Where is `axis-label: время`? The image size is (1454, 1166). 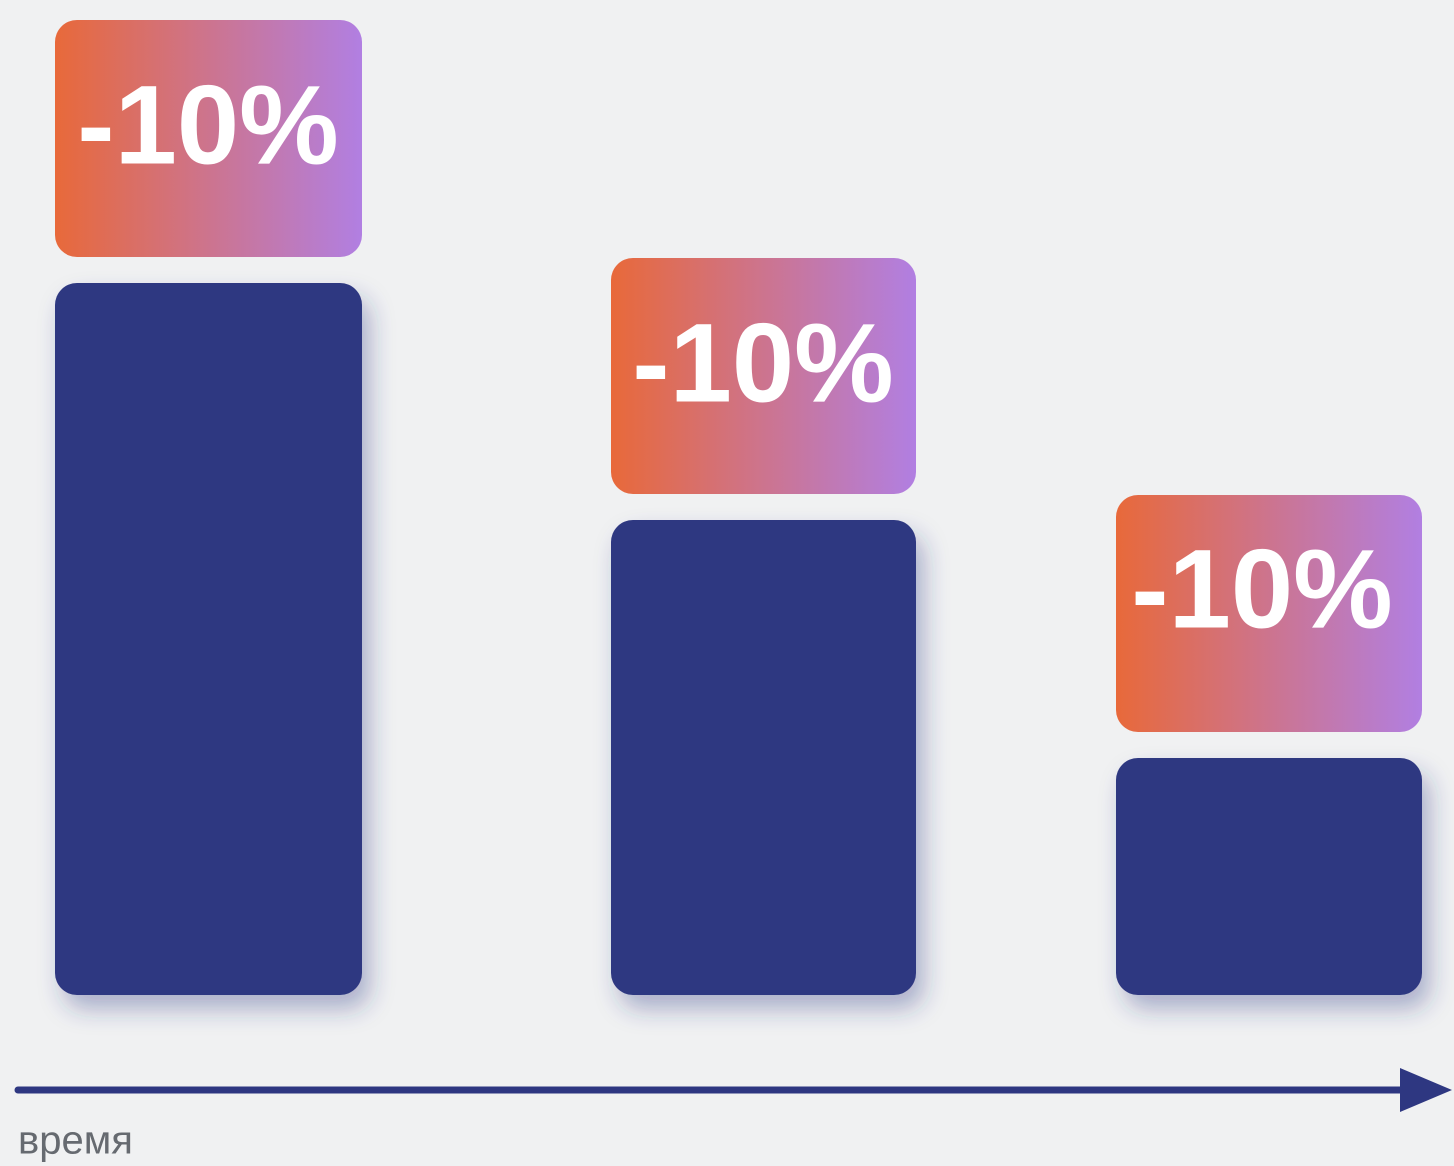 axis-label: время is located at coordinates (75, 1141).